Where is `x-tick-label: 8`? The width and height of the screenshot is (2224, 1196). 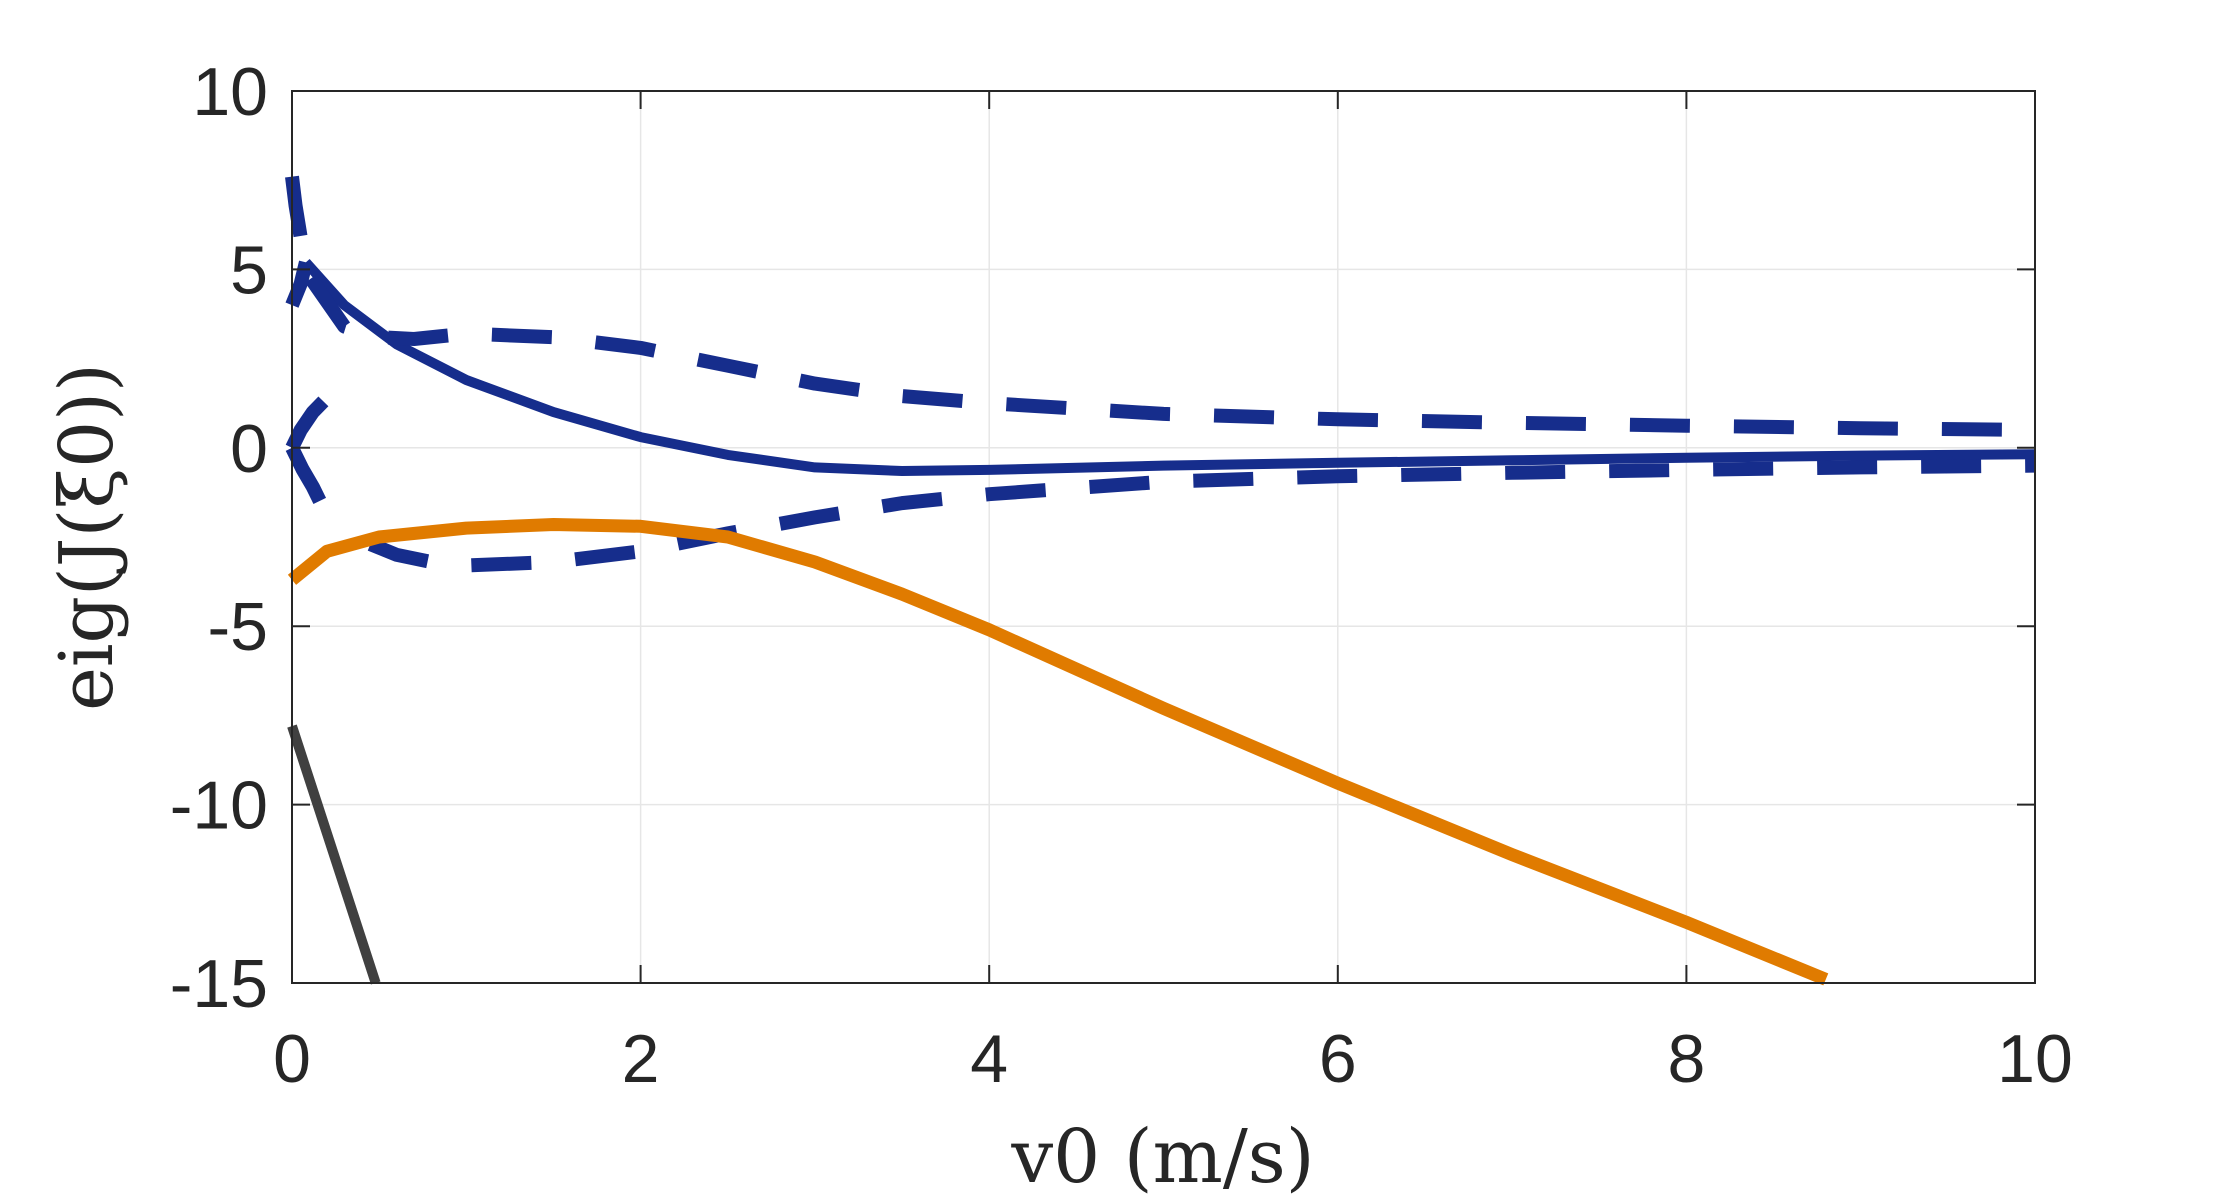 x-tick-label: 8 is located at coordinates (1686, 1059).